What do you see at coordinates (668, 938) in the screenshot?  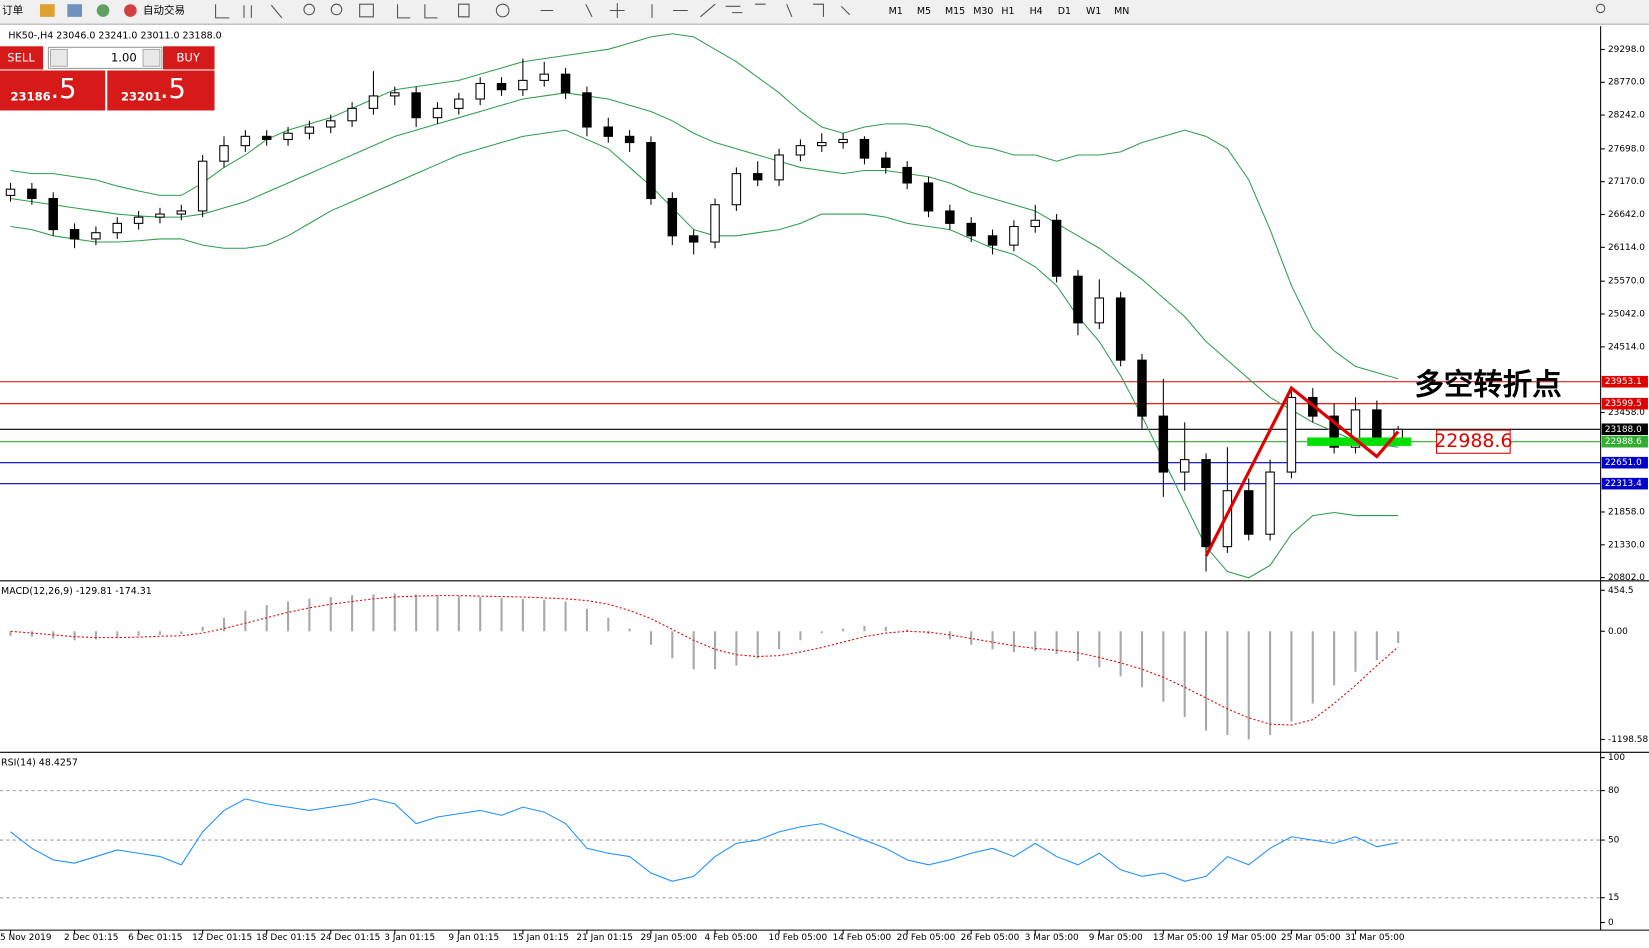 I see `x-tick-label: 29 Jan 05:00` at bounding box center [668, 938].